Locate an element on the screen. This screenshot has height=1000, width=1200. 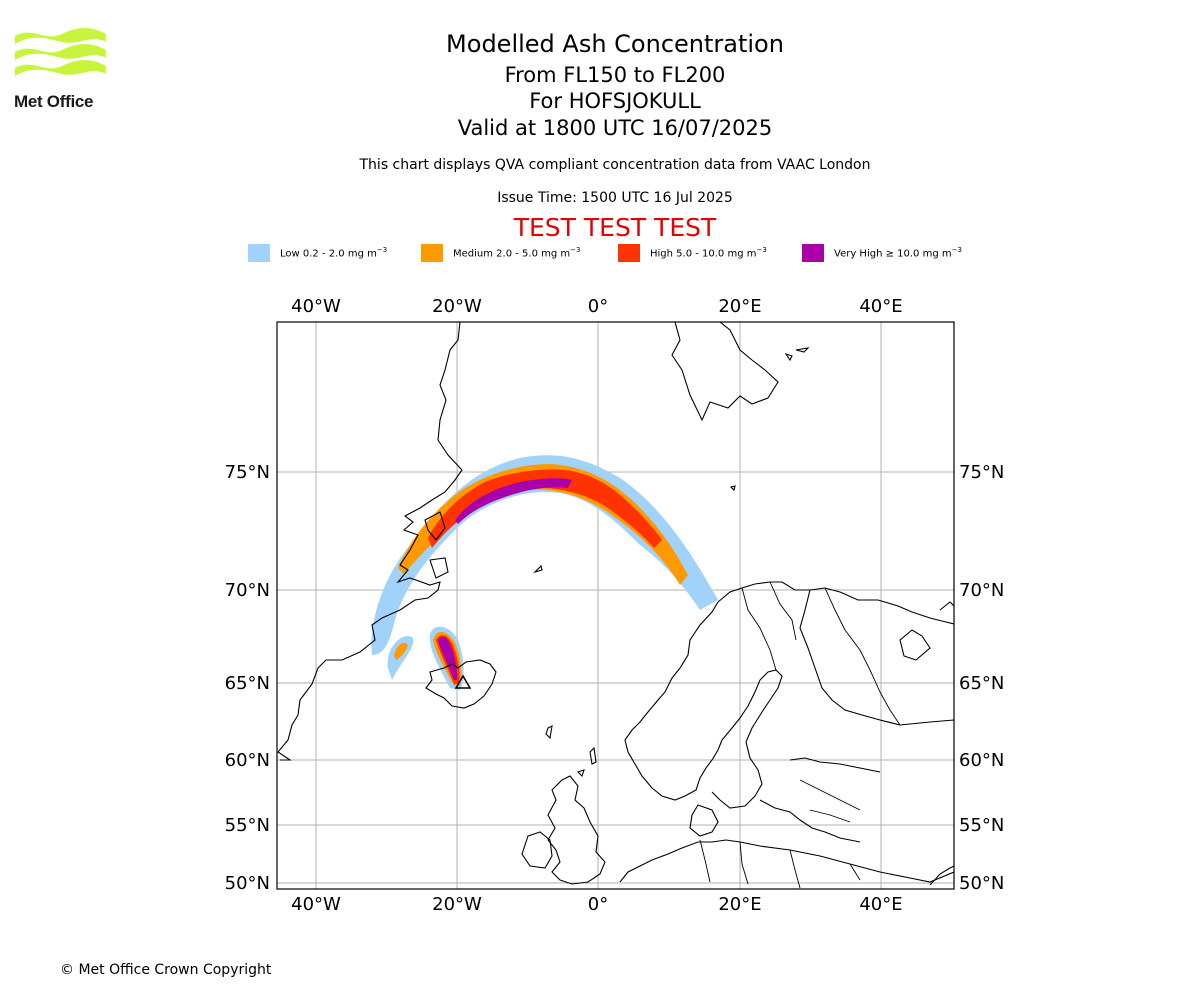
volcano-name: For HOFSJOKULL is located at coordinates (615, 101).